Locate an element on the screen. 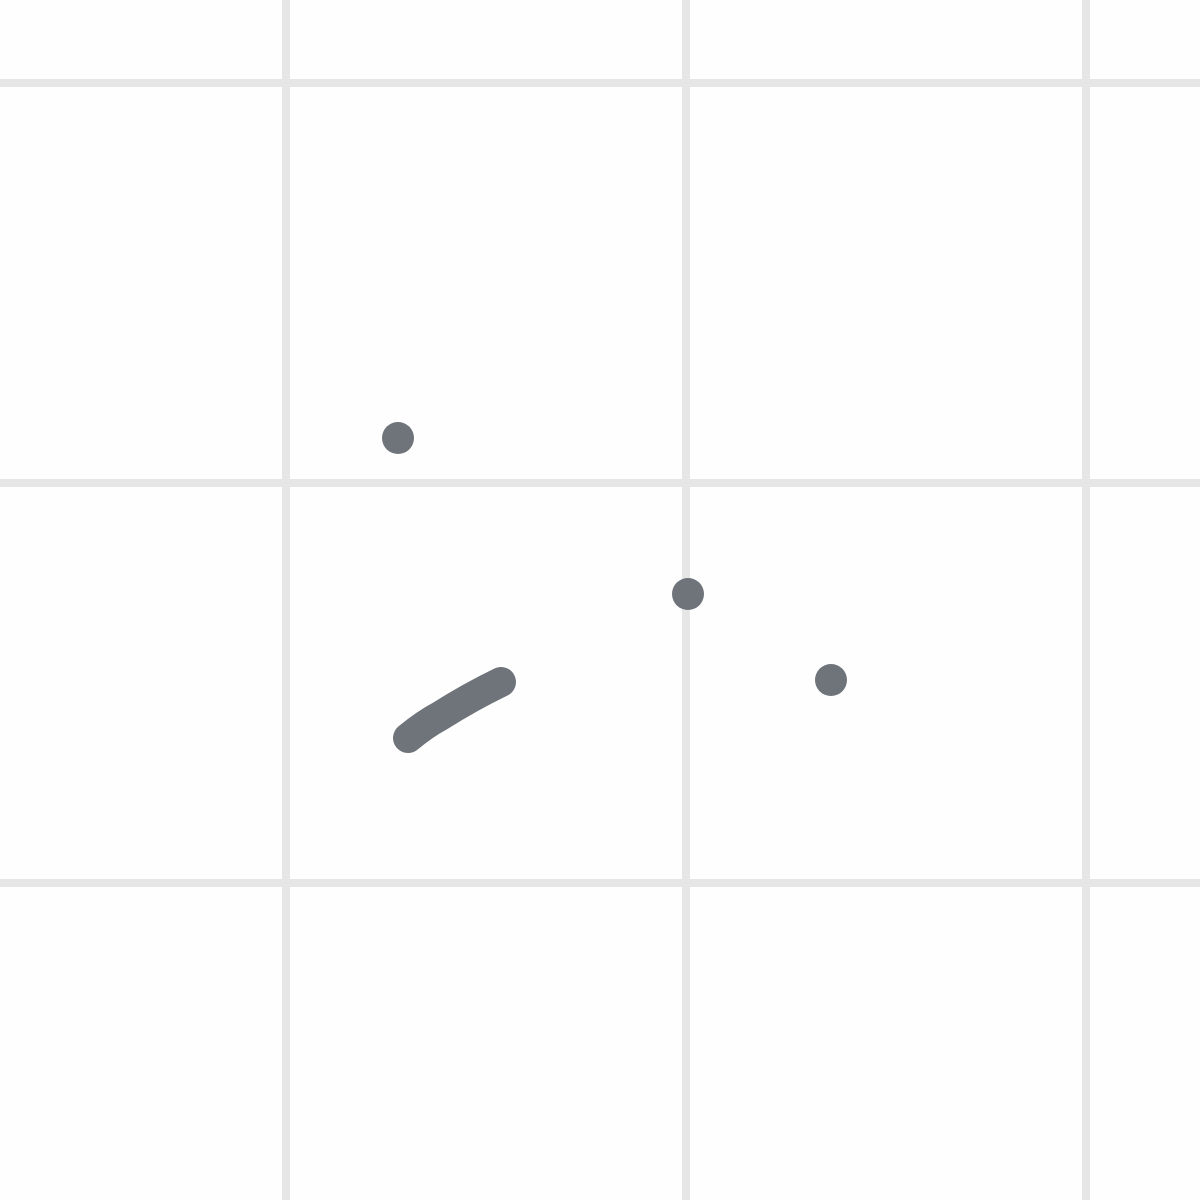  drawn-marks is located at coordinates (614, 587).